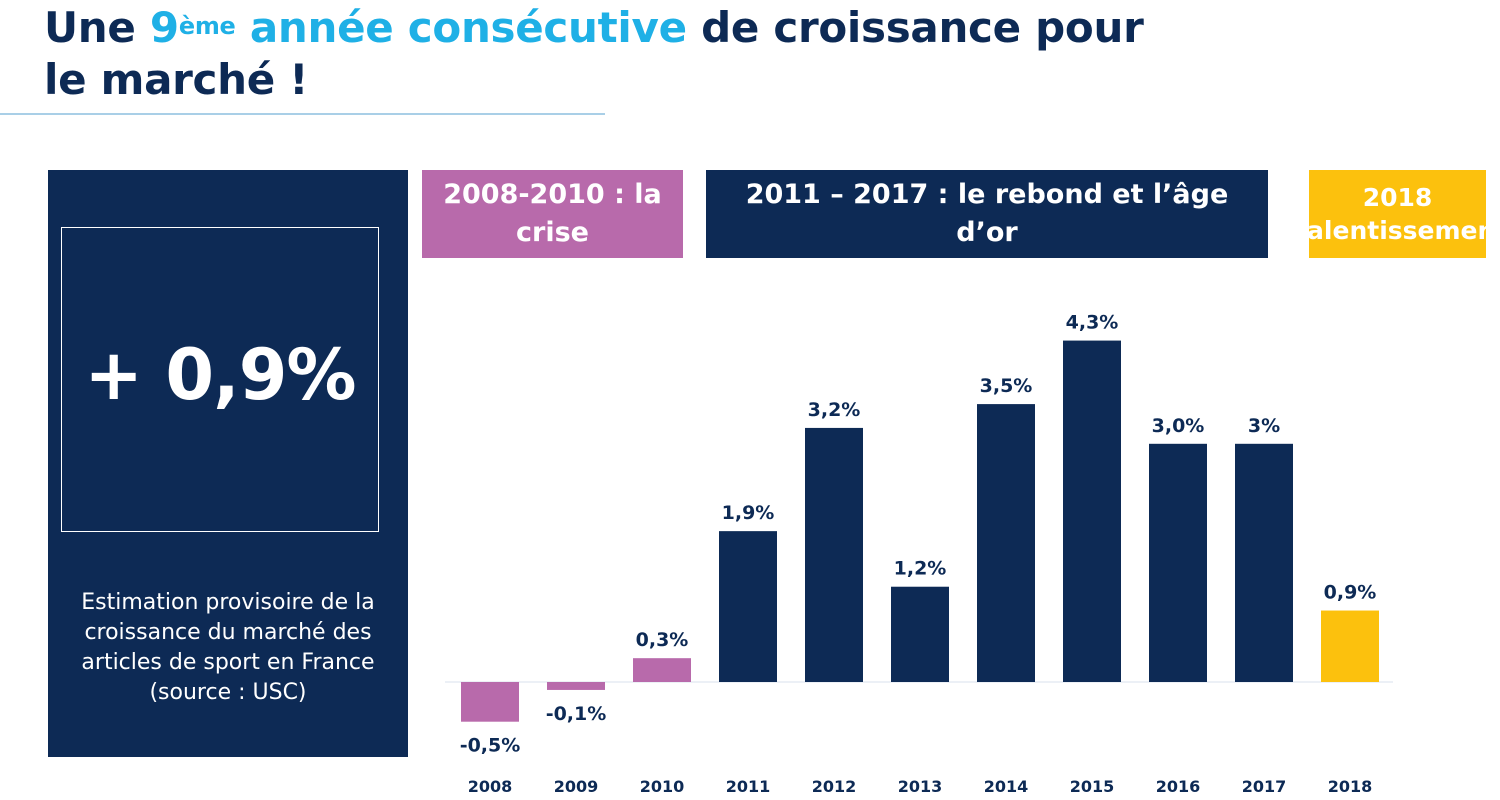 This screenshot has height=800, width=1500. I want to click on data-label-2011: 1,9%, so click(748, 513).